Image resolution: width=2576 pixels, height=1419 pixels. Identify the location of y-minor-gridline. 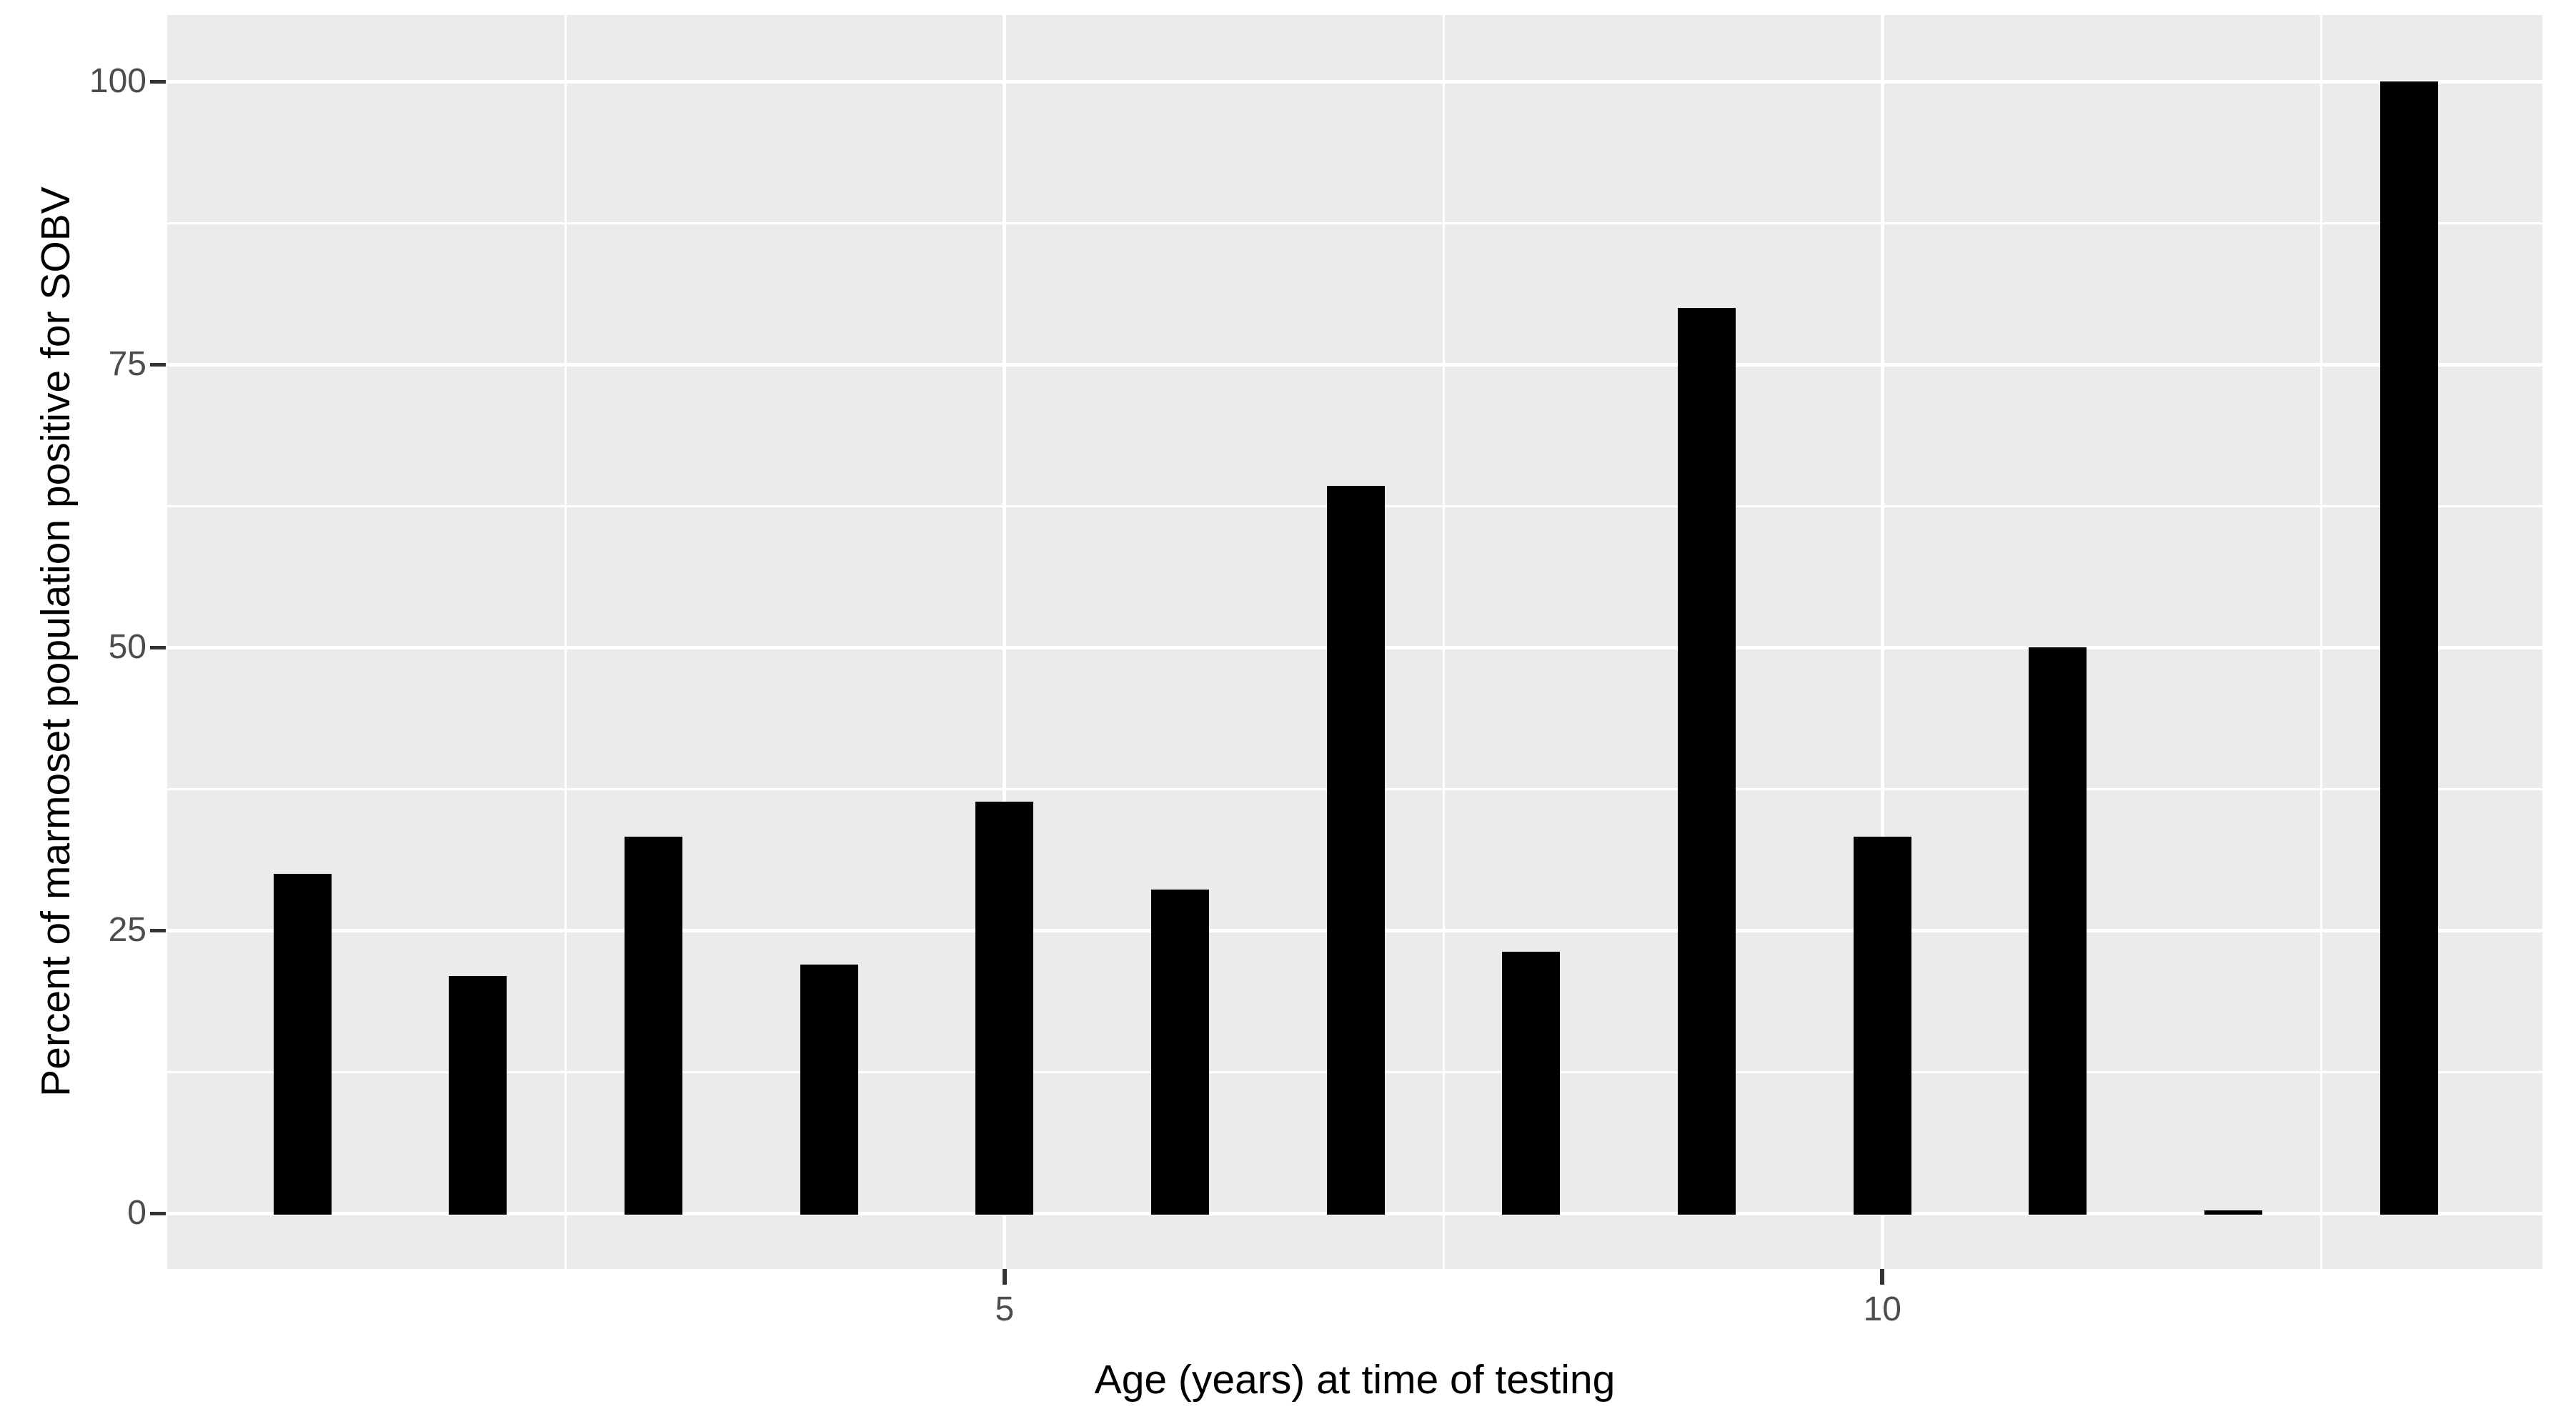
(1354, 222).